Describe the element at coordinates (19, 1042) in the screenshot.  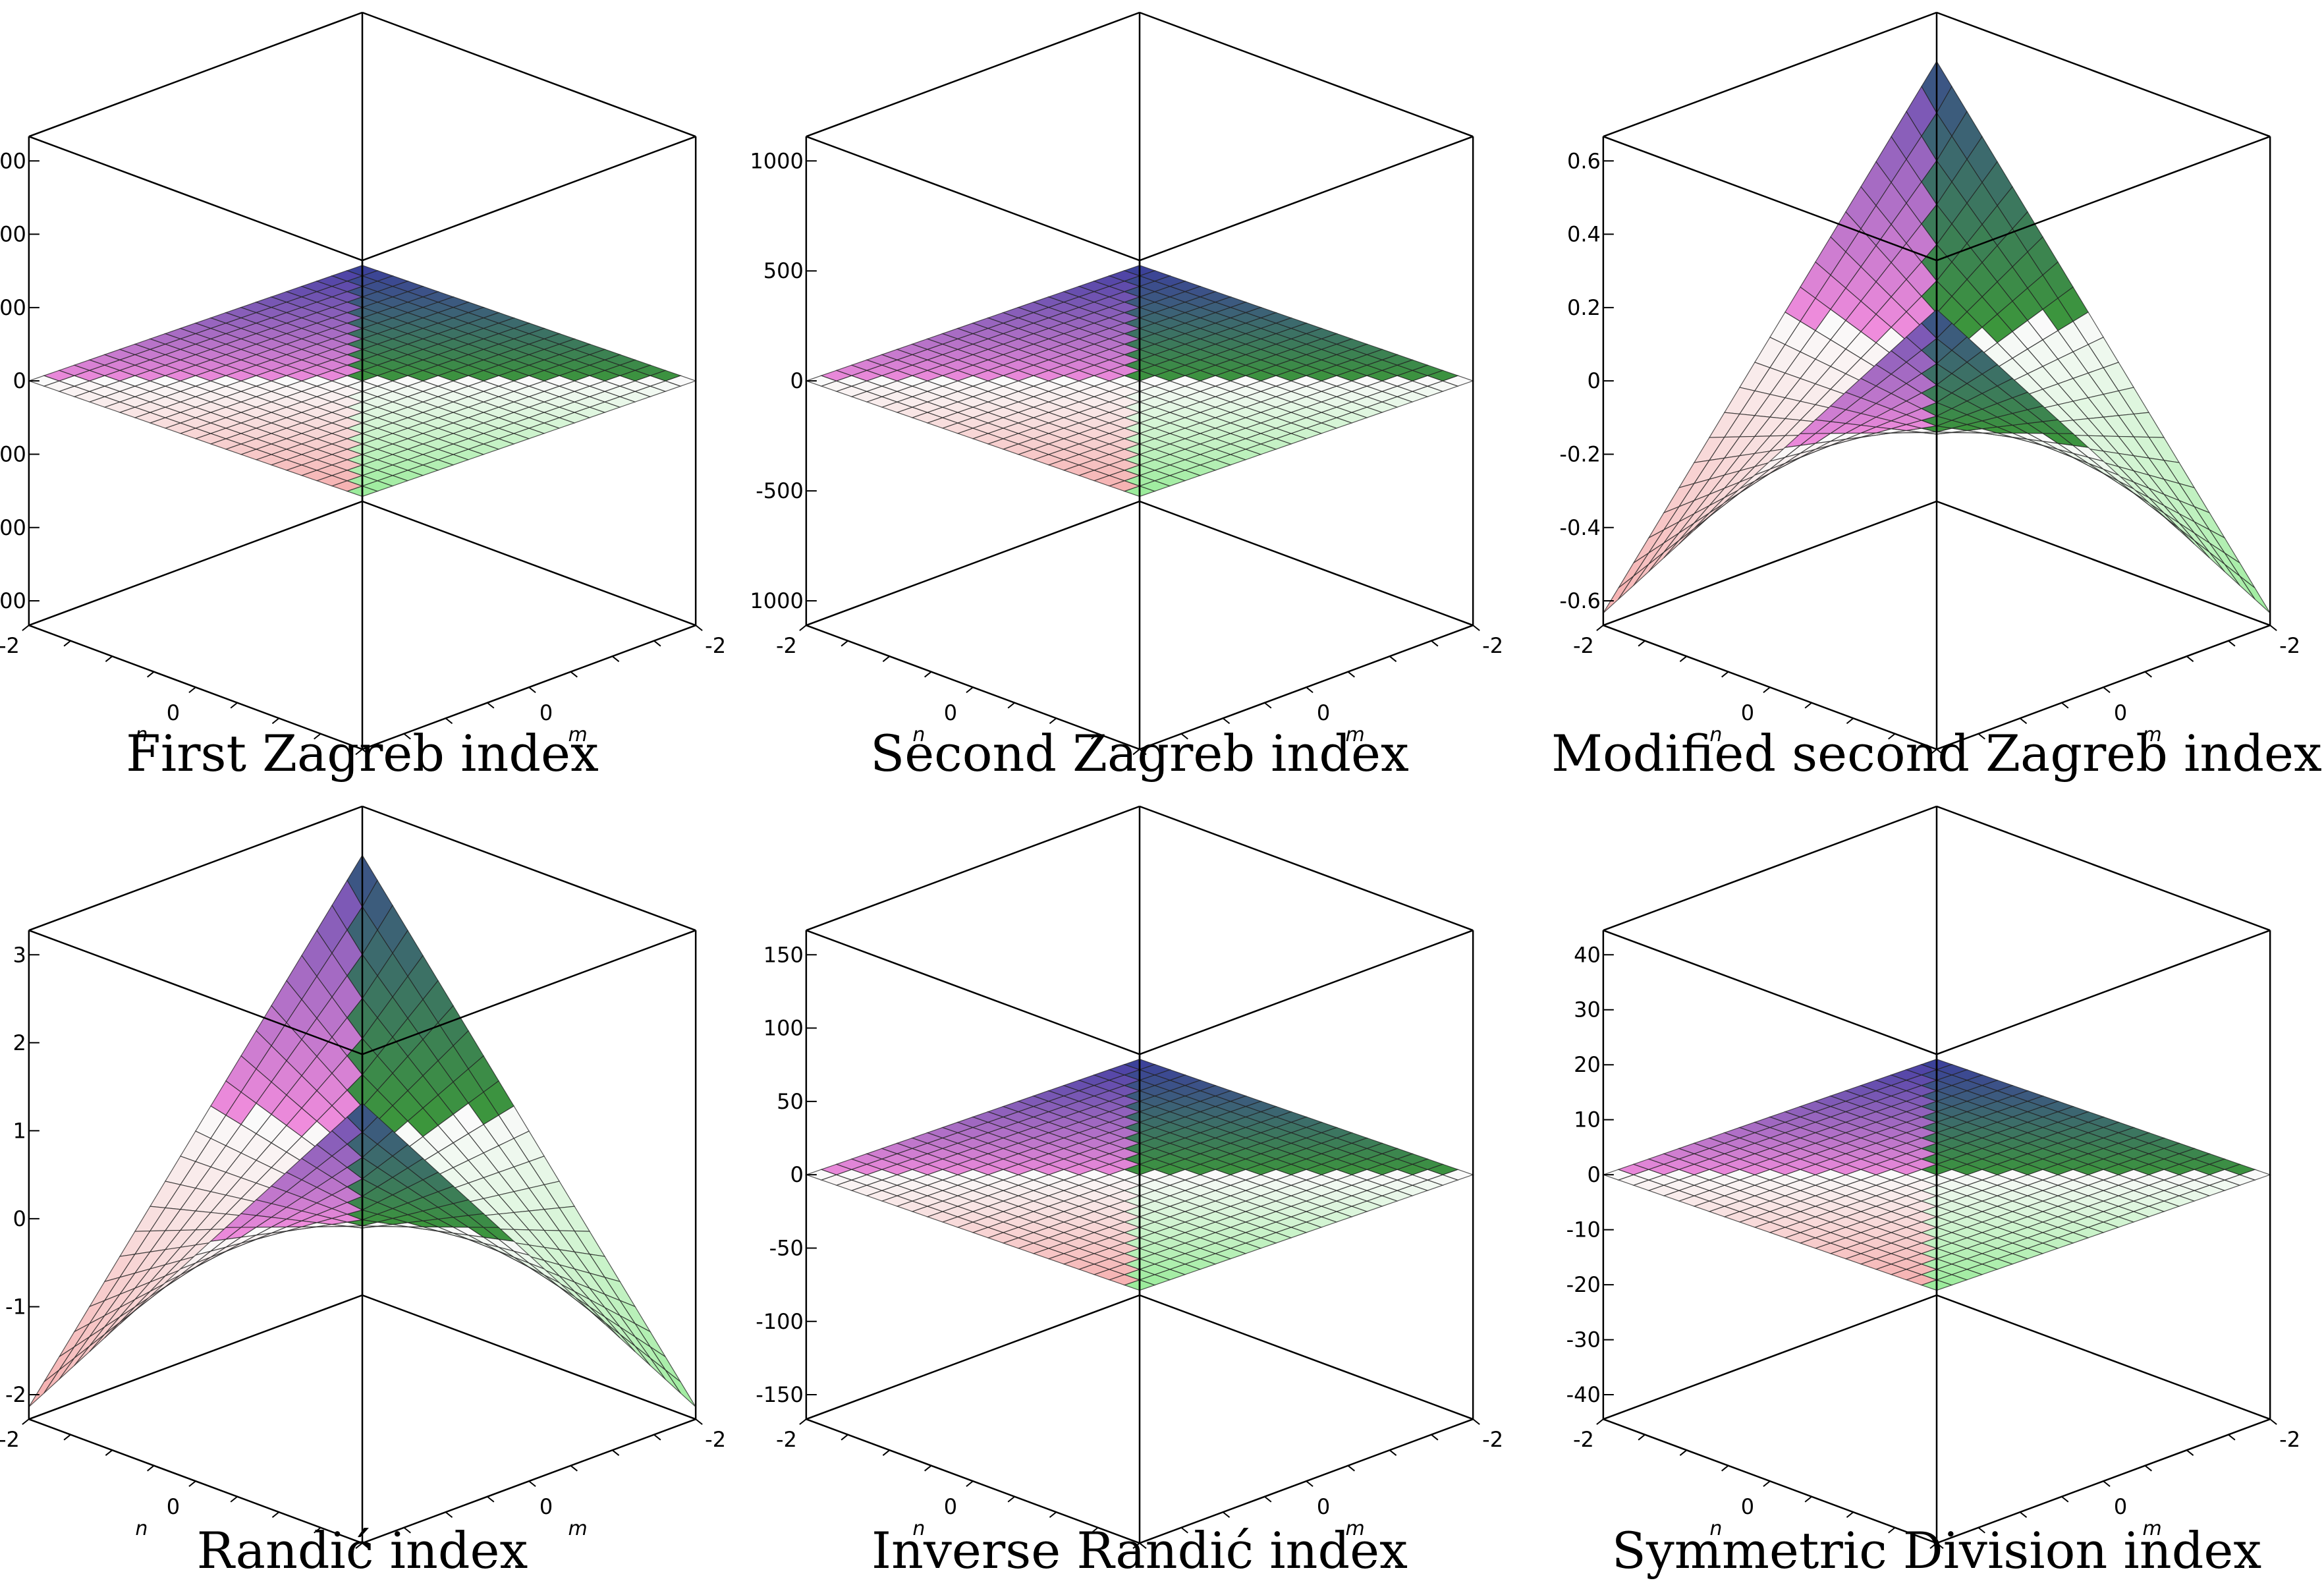
I see `z-tick-label: 2` at that location.